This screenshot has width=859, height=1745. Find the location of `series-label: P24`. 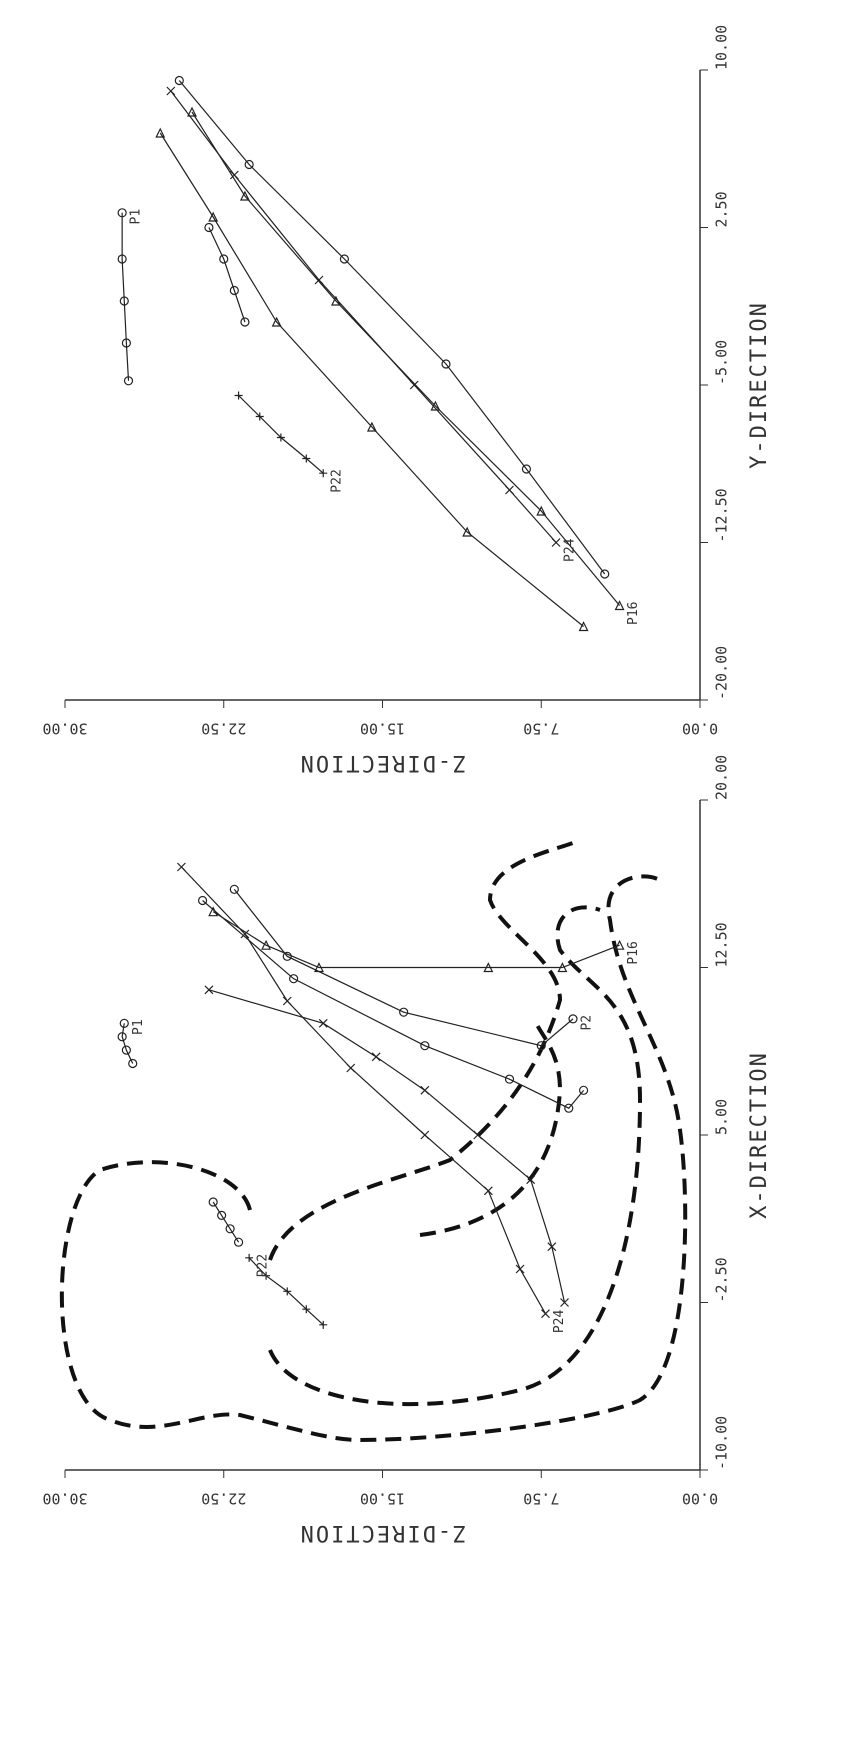

series-label: P24 is located at coordinates (559, 1321).